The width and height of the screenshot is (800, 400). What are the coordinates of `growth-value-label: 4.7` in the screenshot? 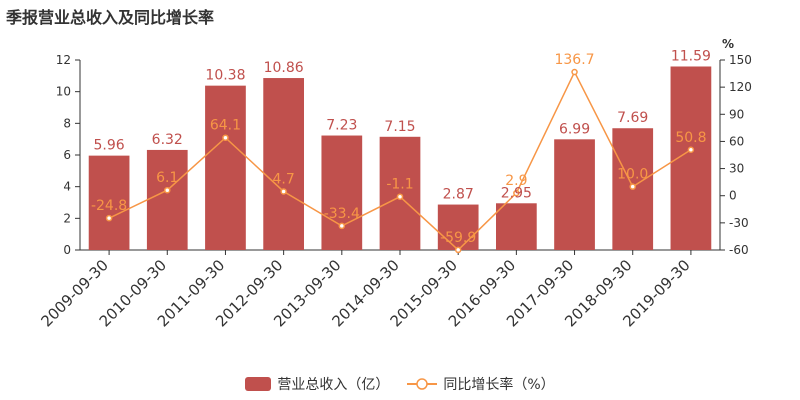 It's located at (284, 179).